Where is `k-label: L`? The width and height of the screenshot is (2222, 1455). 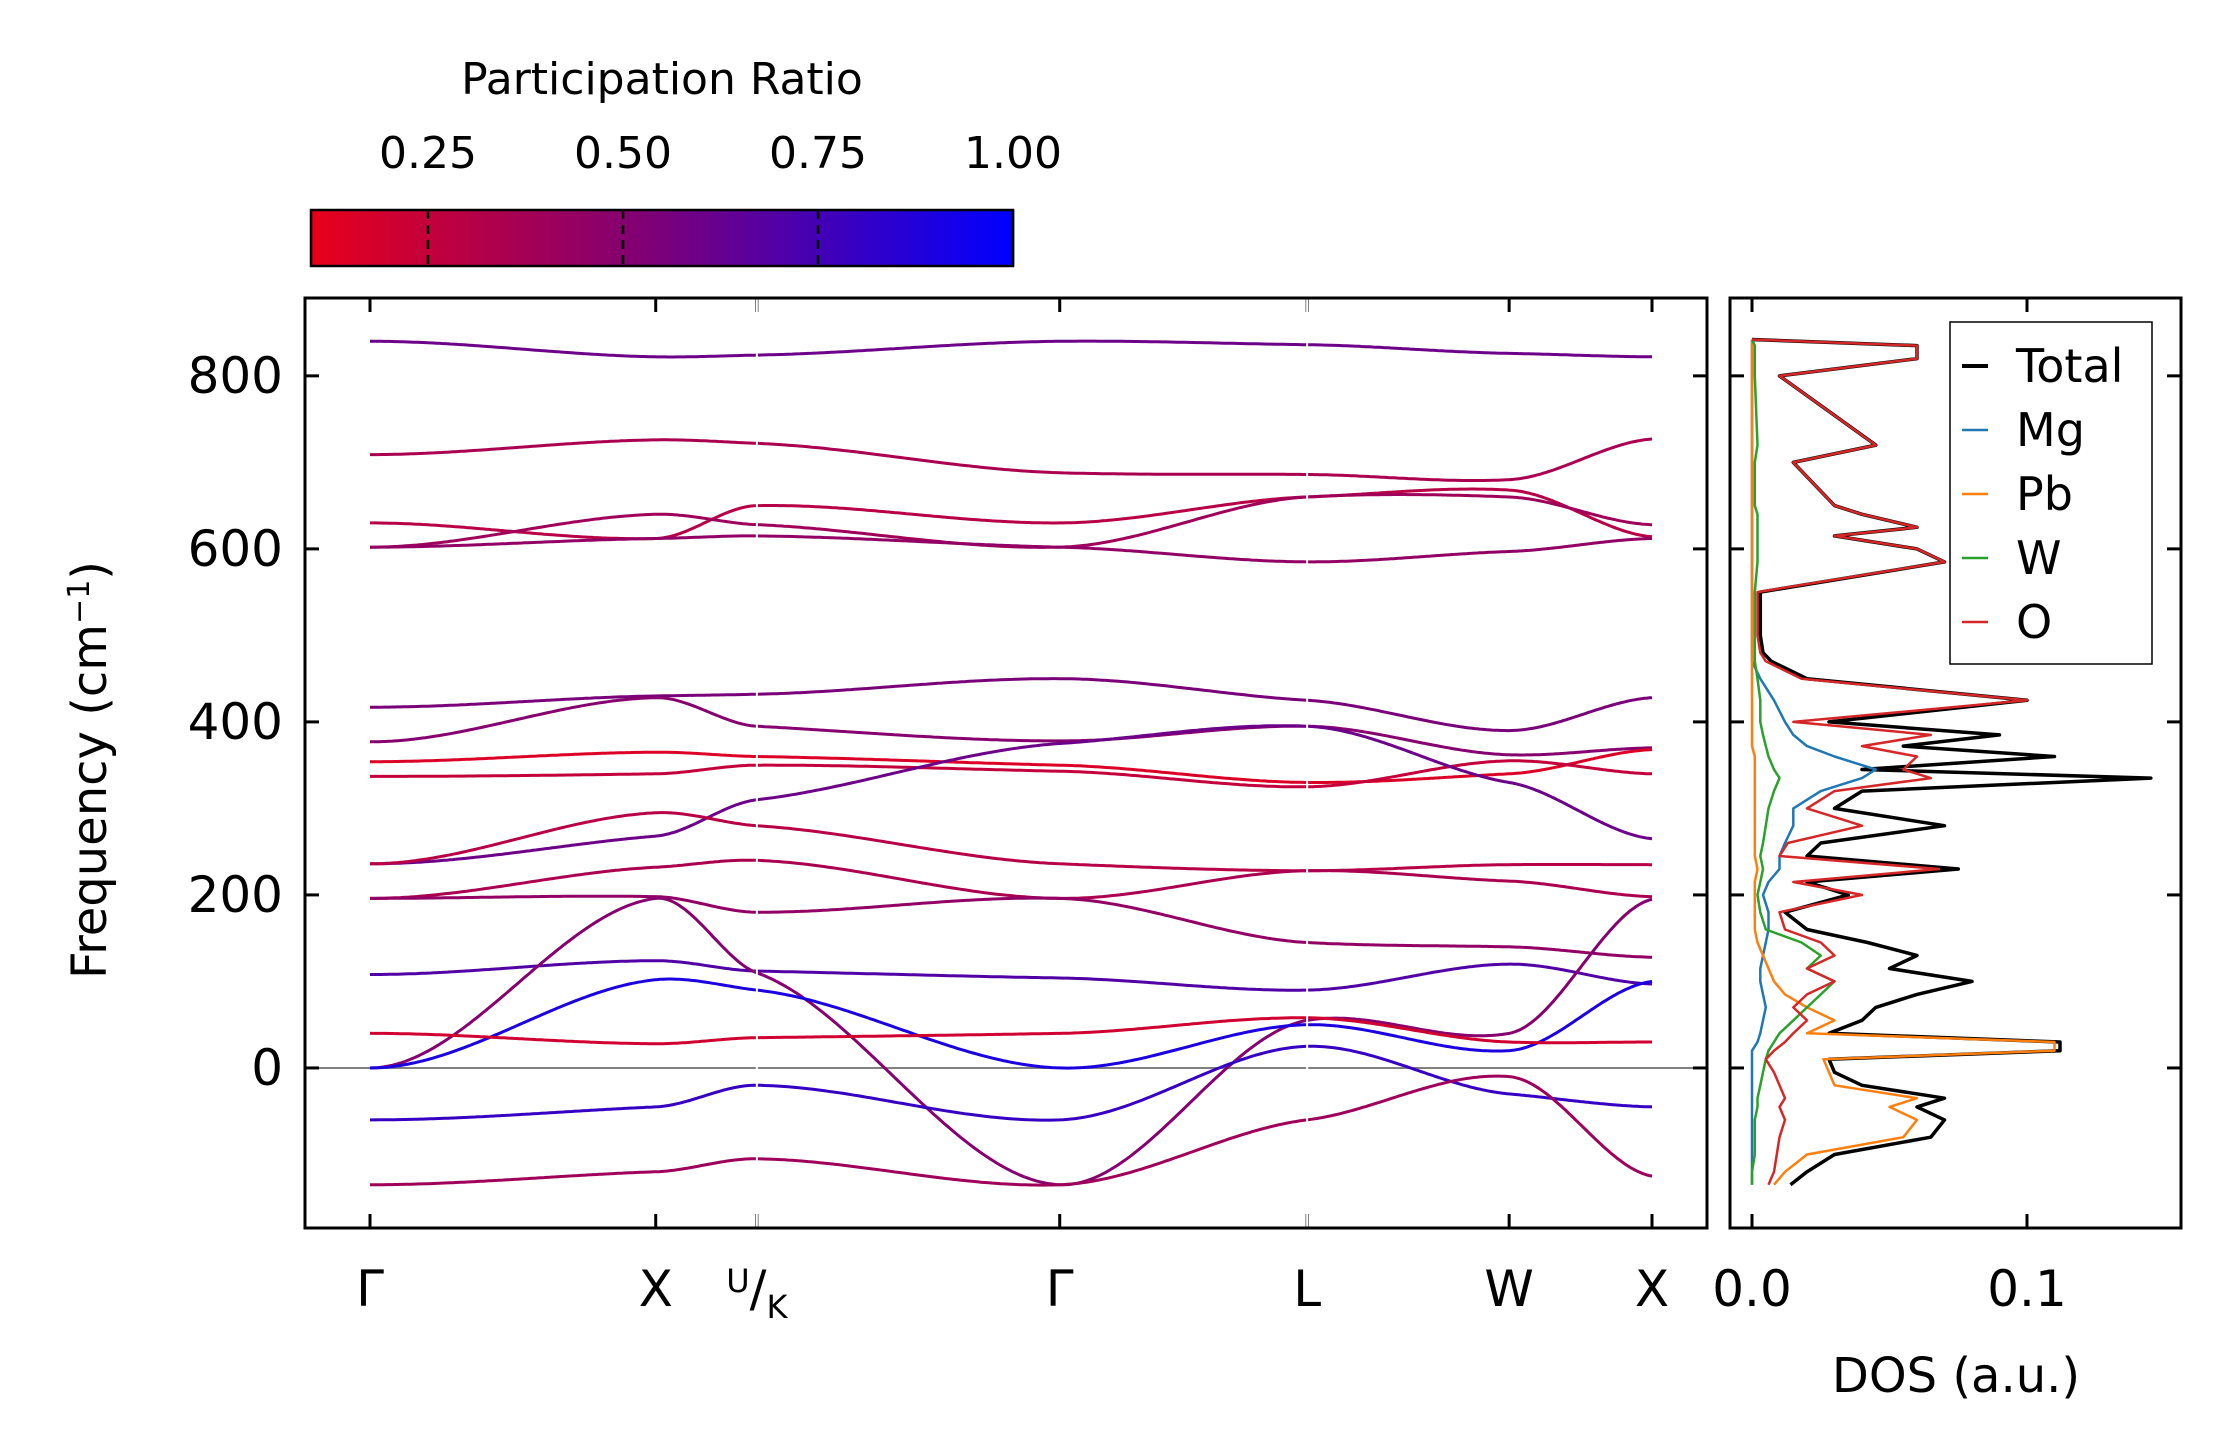
k-label: L is located at coordinates (1307, 1289).